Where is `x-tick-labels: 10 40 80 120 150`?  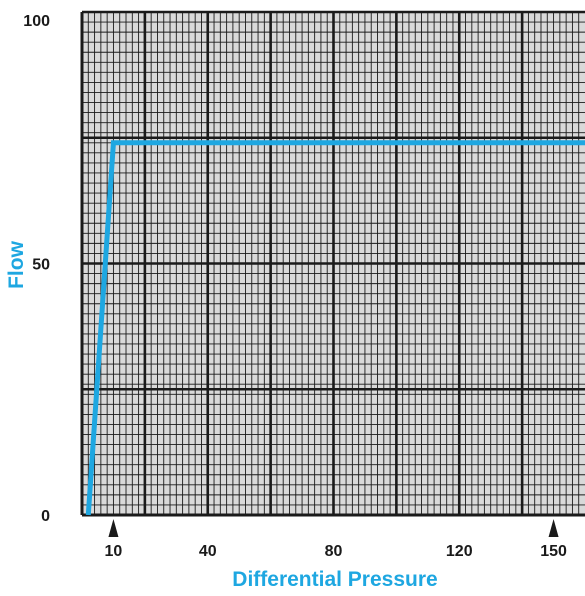
x-tick-labels: 10 40 80 120 150 is located at coordinates (336, 551).